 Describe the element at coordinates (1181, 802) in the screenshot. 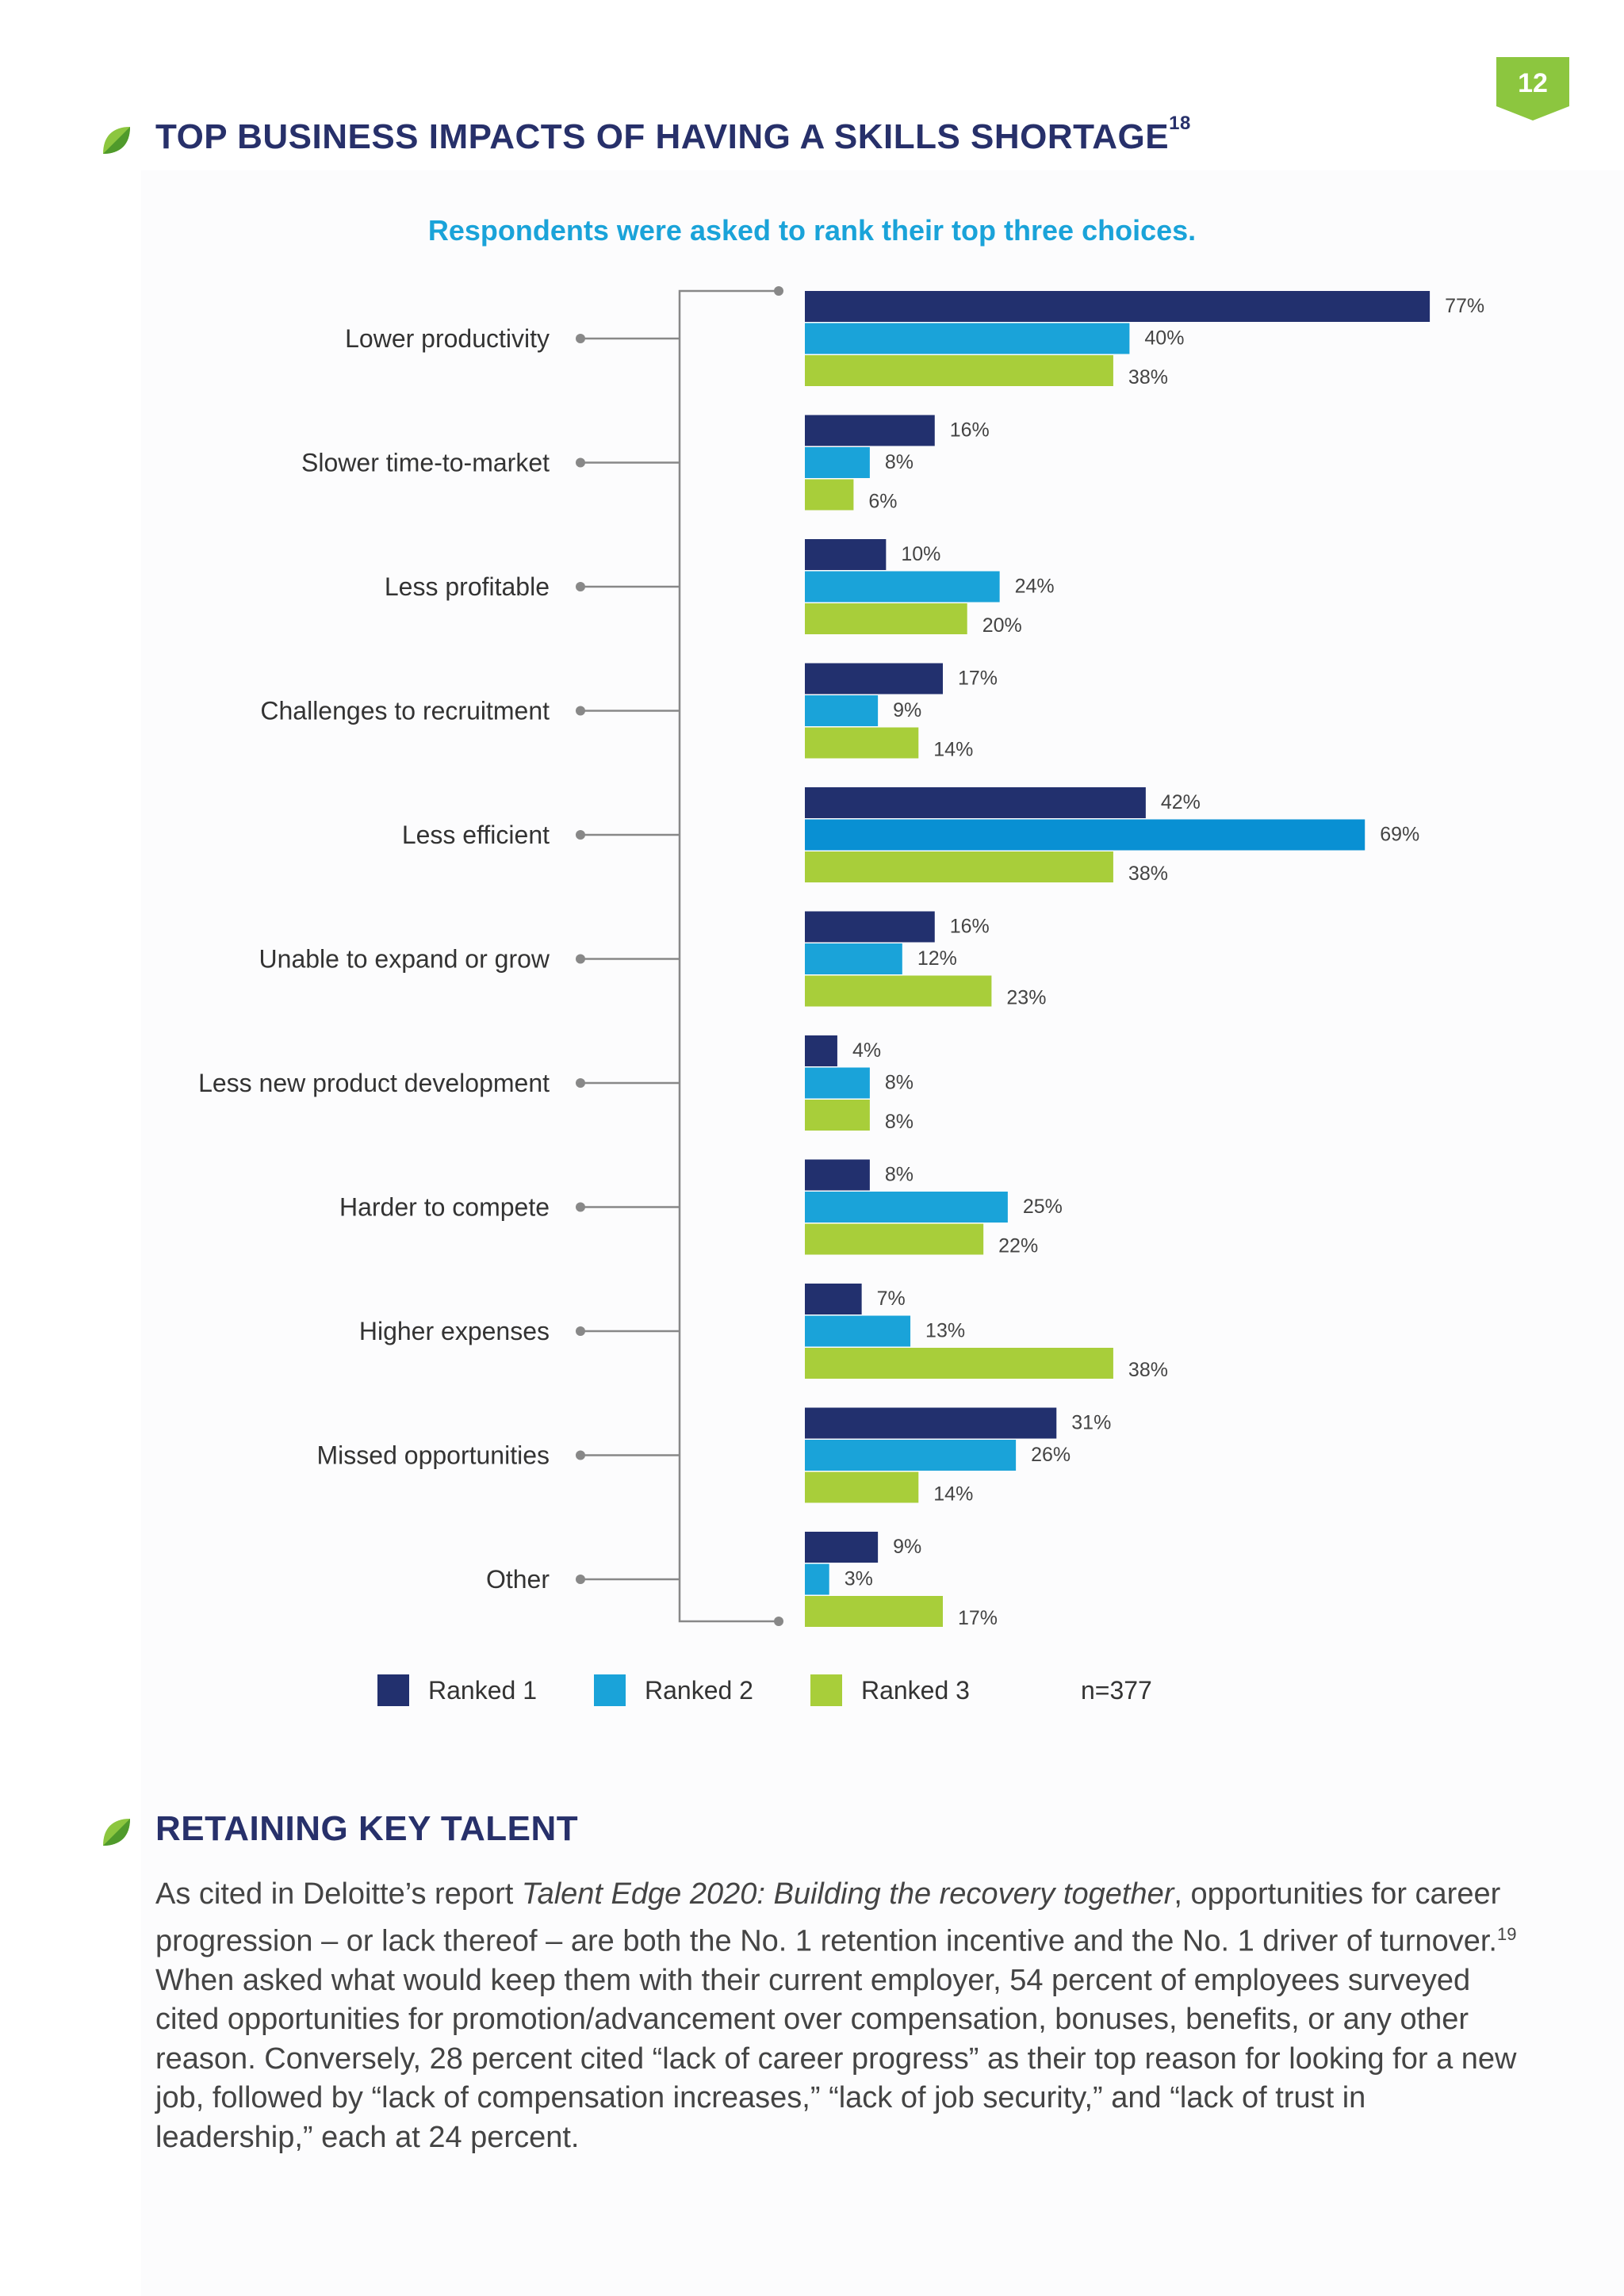

I see `value-label-less-efficient-ranked-1: 42%` at that location.